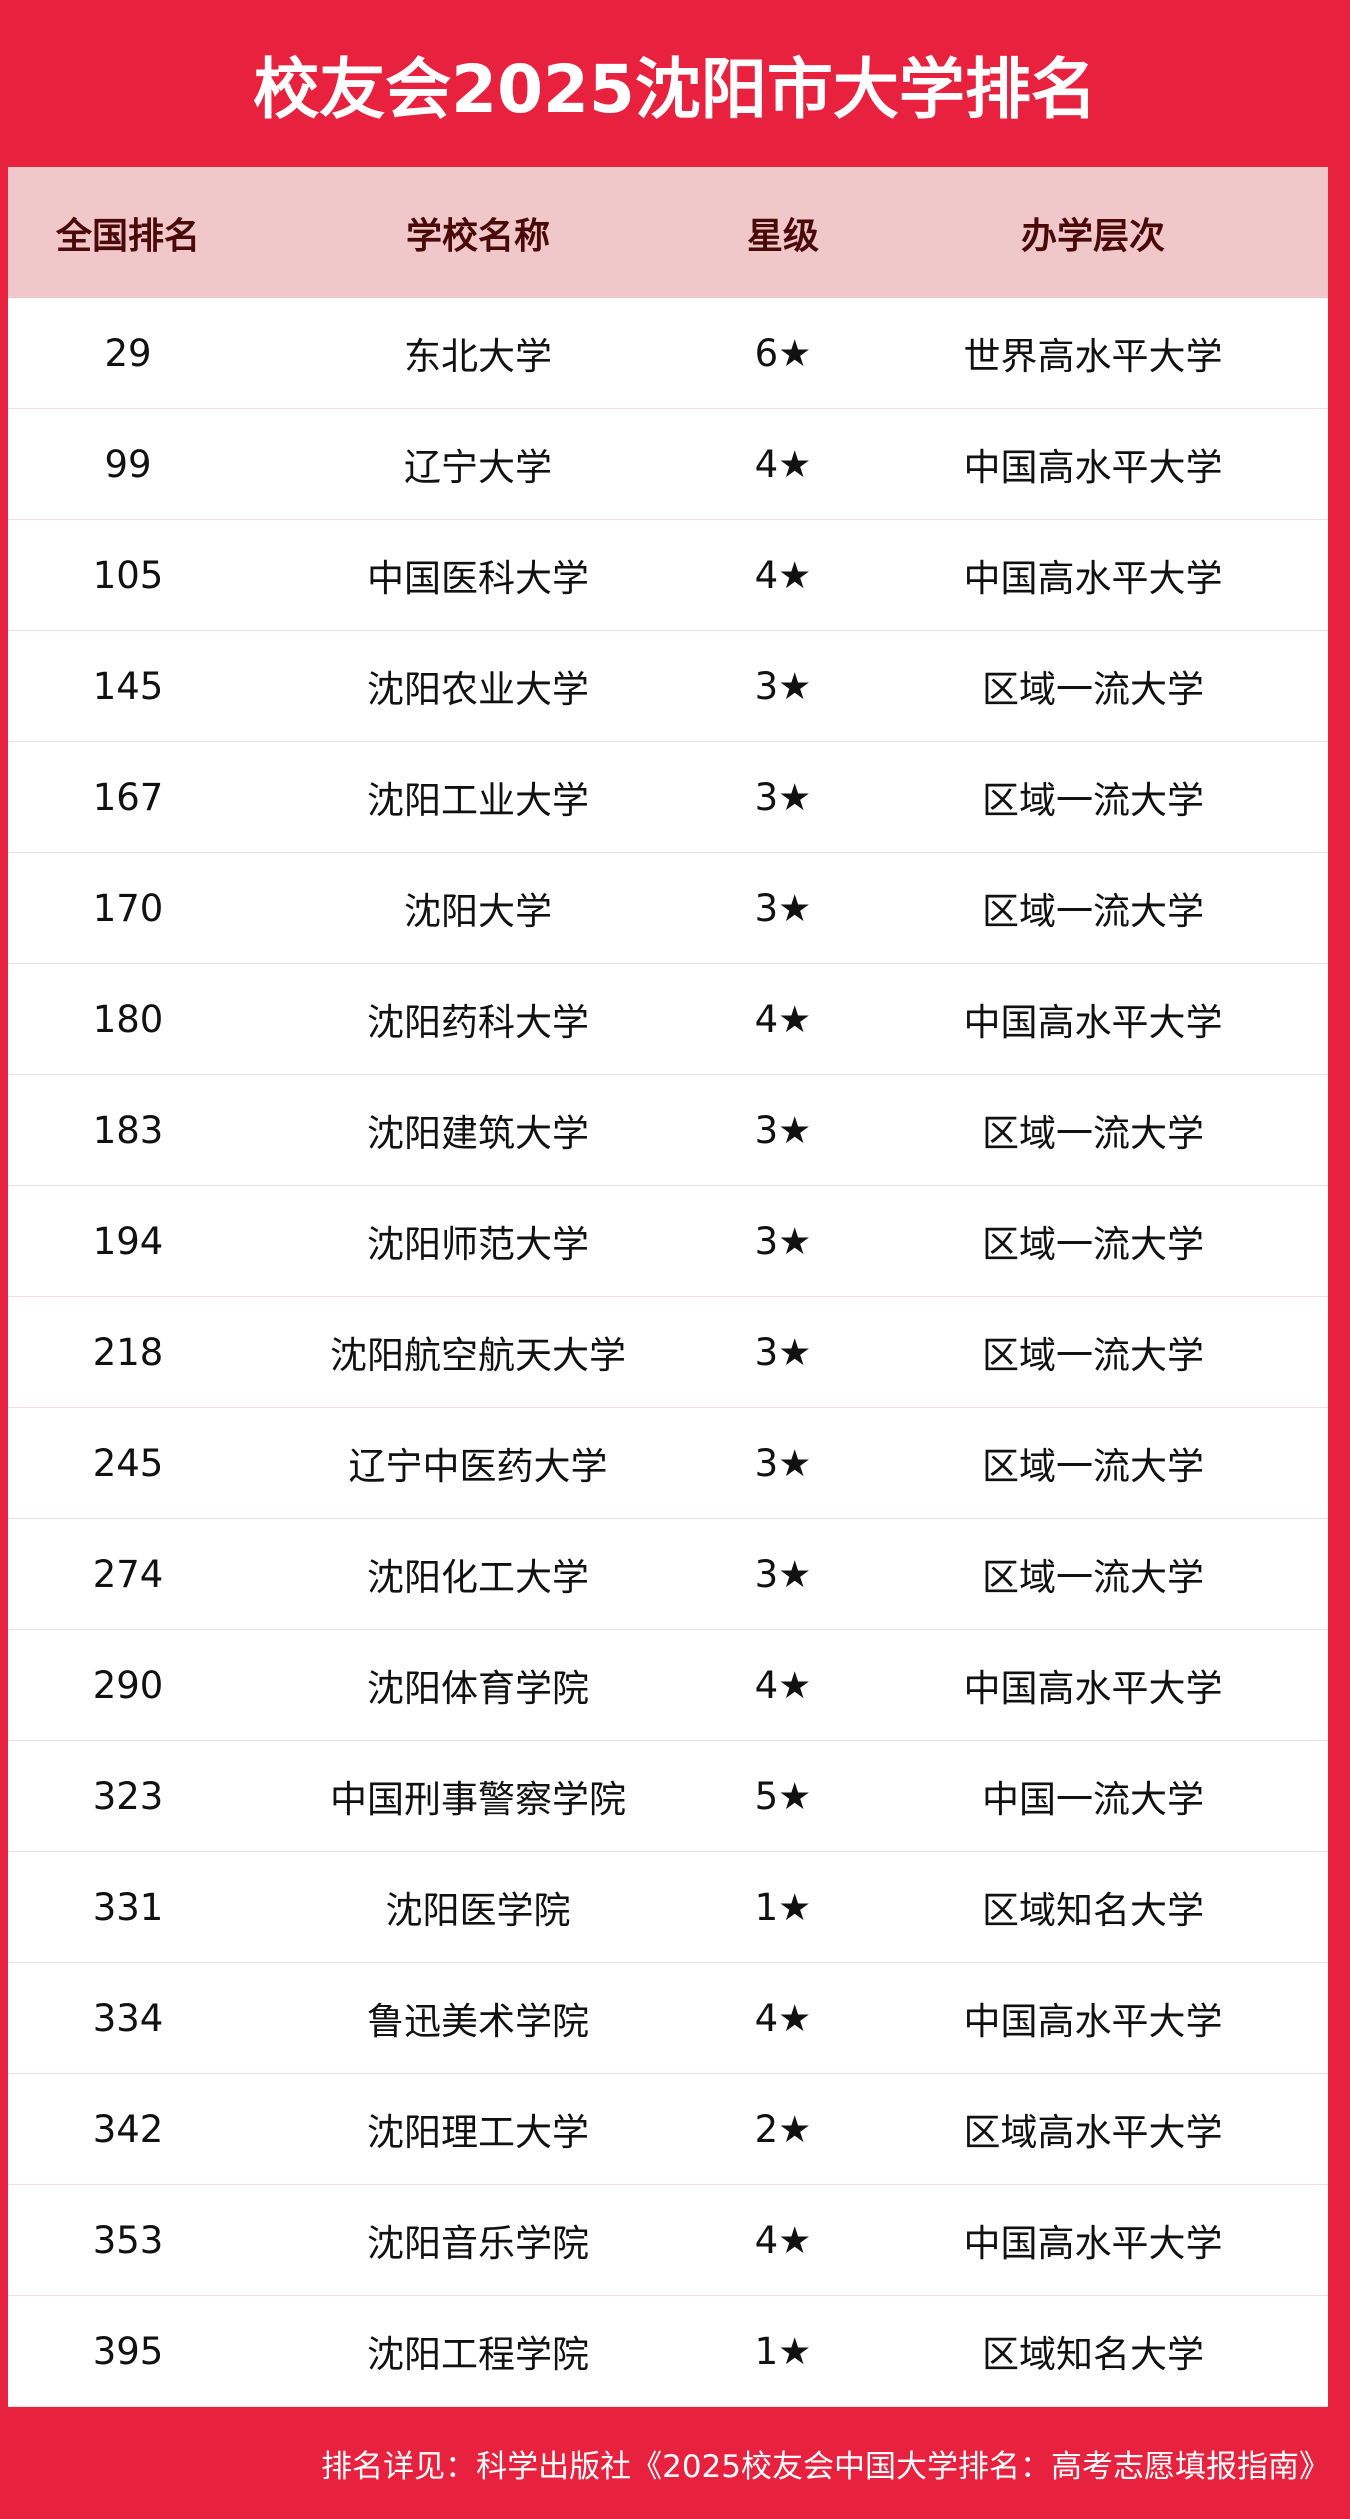  What do you see at coordinates (478, 2243) in the screenshot?
I see `school-name-cell: 沈阳音乐学院` at bounding box center [478, 2243].